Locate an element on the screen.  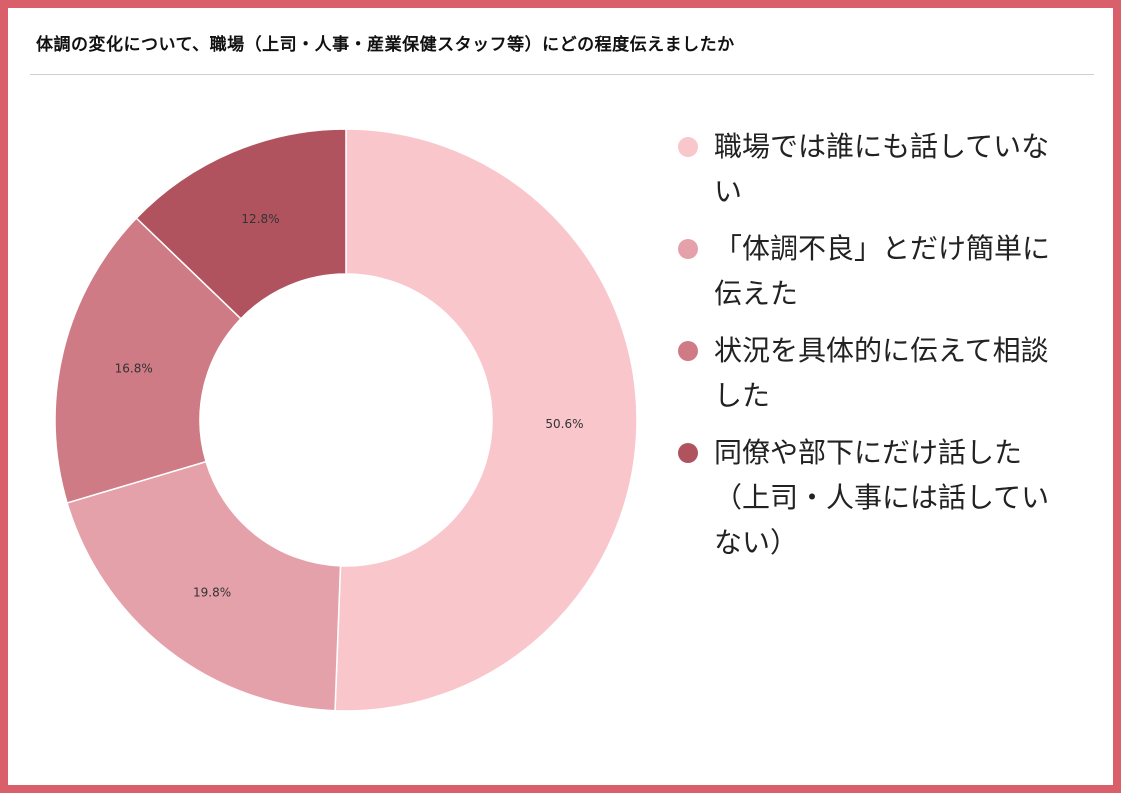
slice-value-label-3: 16.8% is located at coordinates (134, 368).